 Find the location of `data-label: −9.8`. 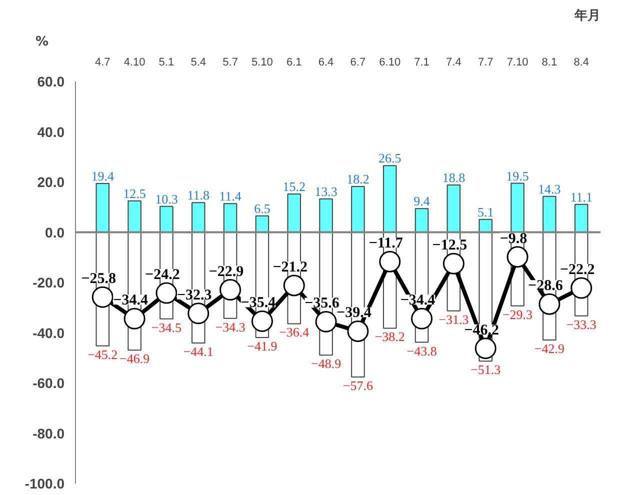

data-label: −9.8 is located at coordinates (514, 238).